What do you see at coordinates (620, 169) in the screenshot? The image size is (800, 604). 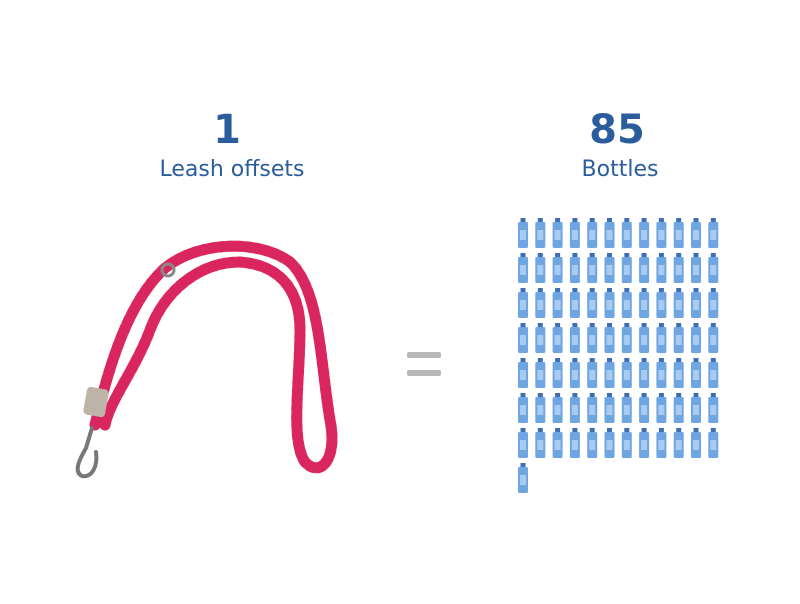 I see `bottle-label: Bottles` at bounding box center [620, 169].